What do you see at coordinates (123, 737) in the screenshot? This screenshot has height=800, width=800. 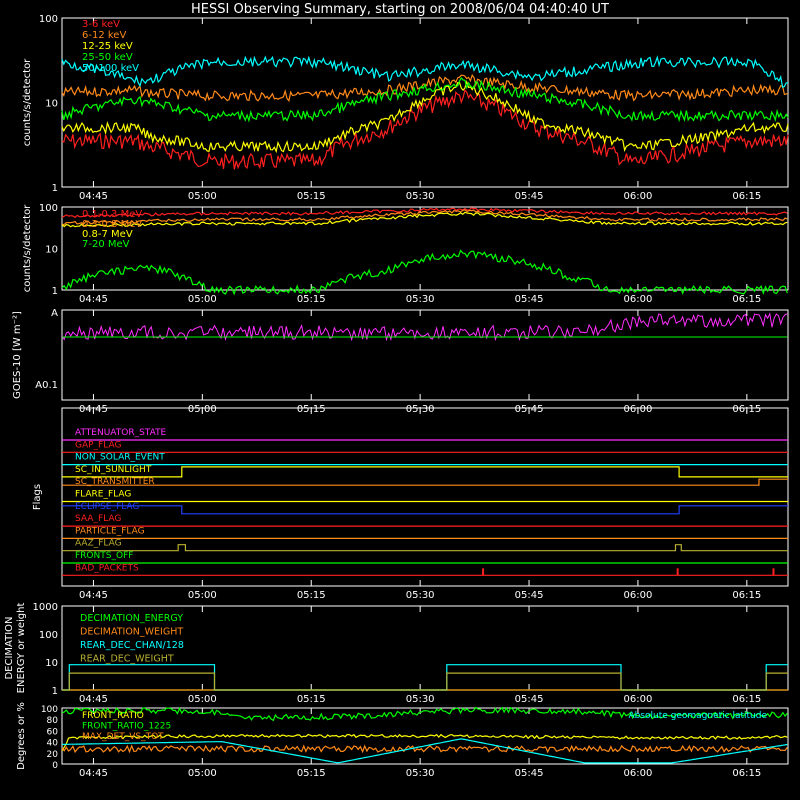 I see `legend-entry: MAX_DET_VS_TOT` at bounding box center [123, 737].